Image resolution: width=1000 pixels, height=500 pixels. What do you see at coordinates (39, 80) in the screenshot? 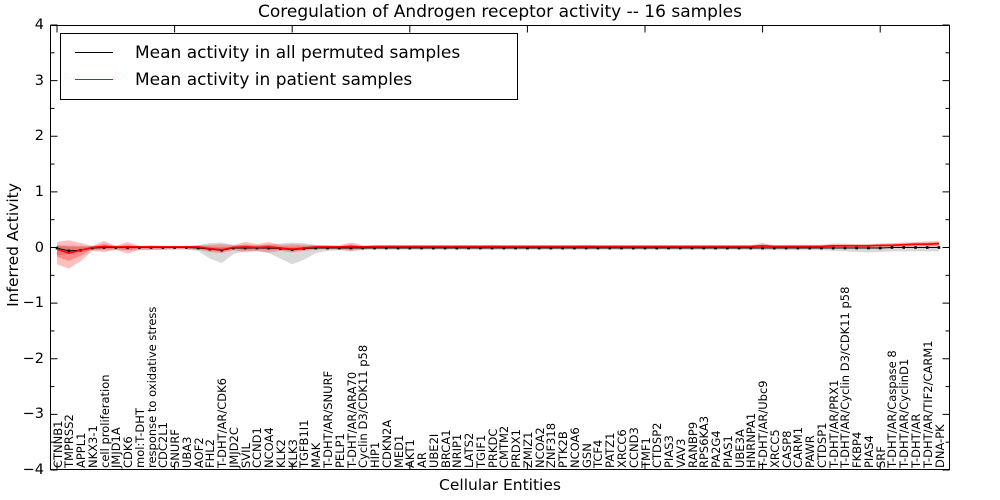
I see `y-tick-label: 3` at bounding box center [39, 80].